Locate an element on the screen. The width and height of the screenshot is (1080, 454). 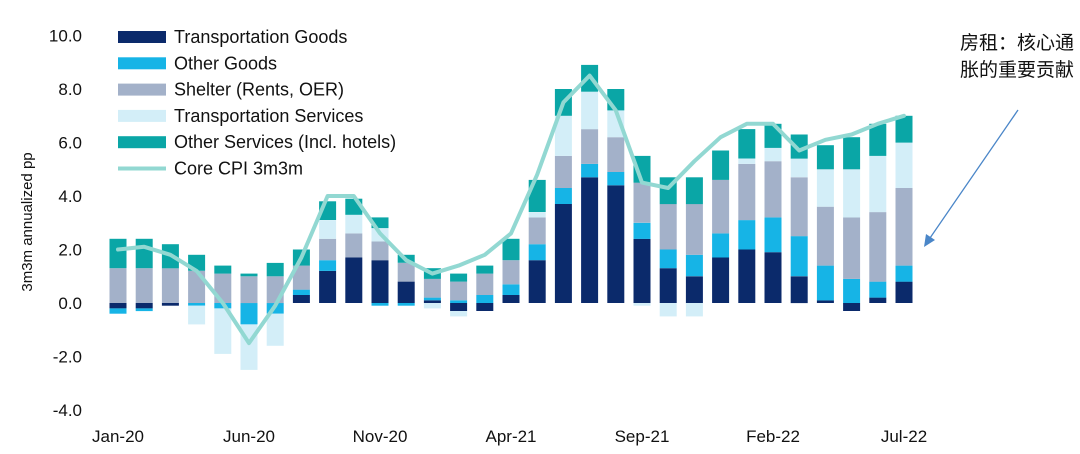
x-tick-label: Jan-20 is located at coordinates (118, 436).